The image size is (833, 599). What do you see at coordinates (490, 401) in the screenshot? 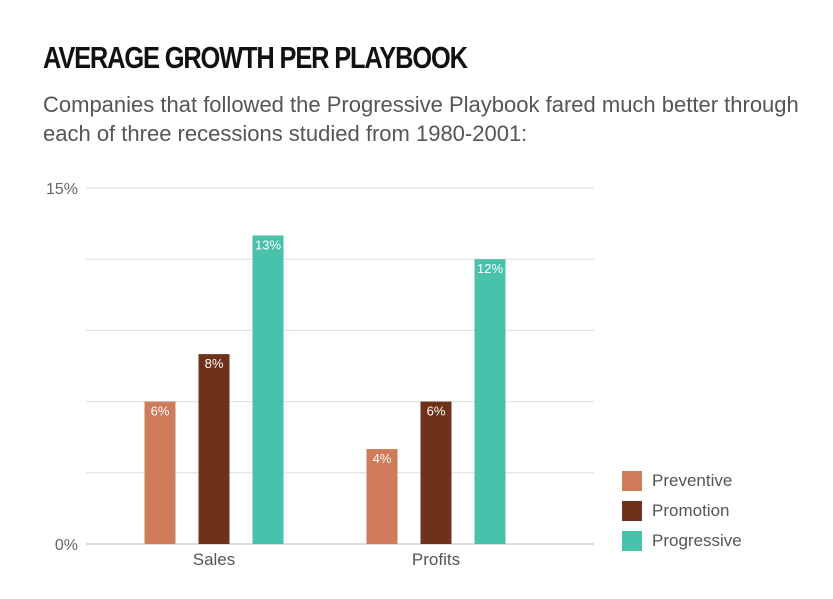
I see `bar-progressive-profits` at bounding box center [490, 401].